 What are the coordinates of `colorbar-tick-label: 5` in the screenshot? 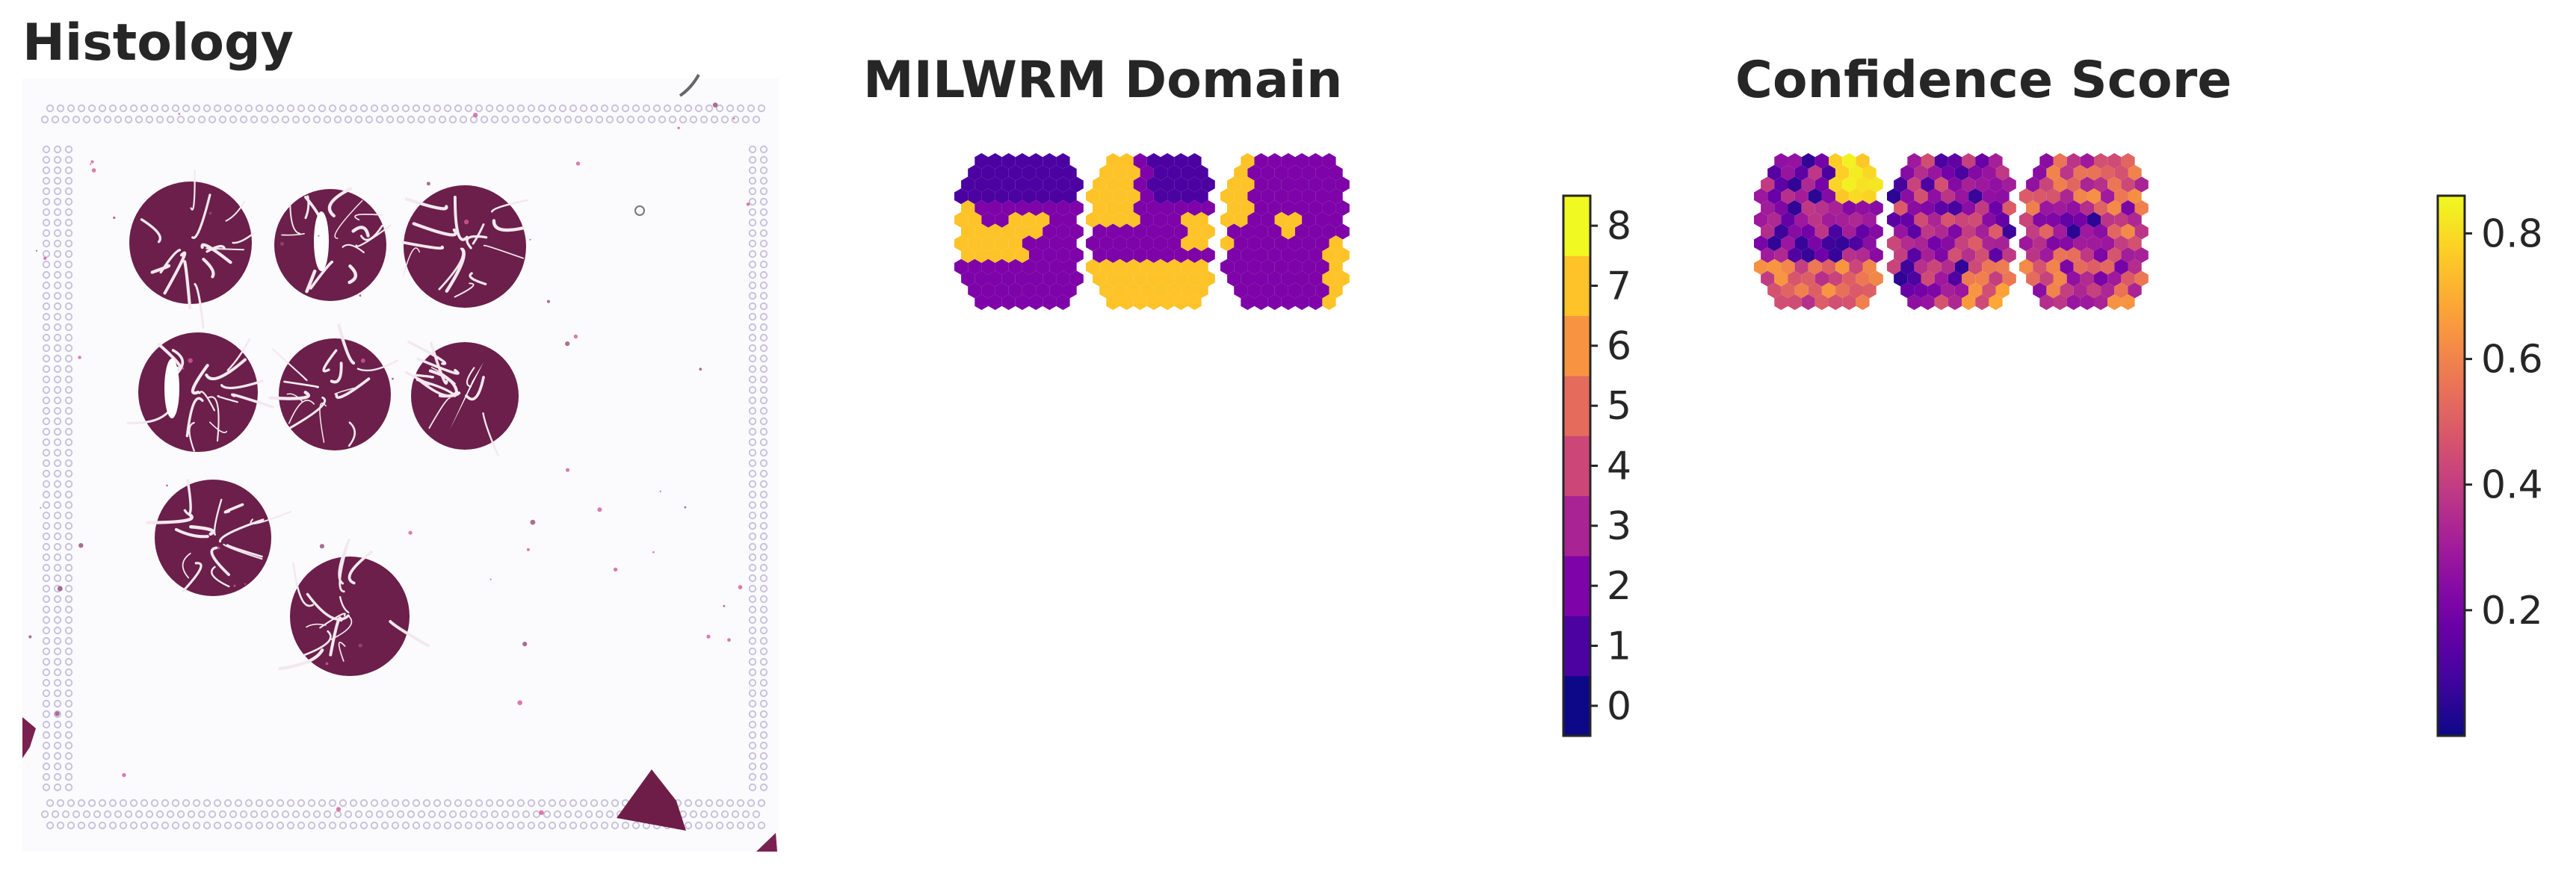 It's located at (1619, 406).